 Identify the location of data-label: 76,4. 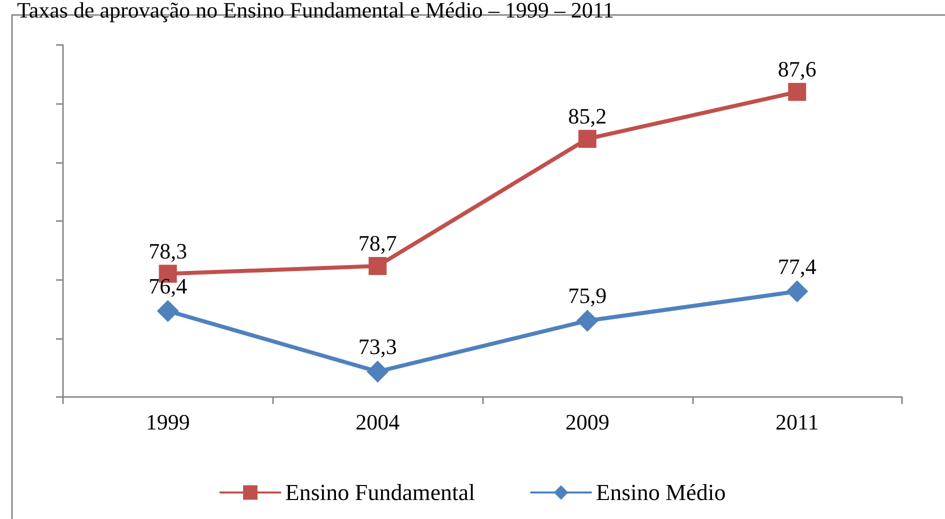
(168, 285).